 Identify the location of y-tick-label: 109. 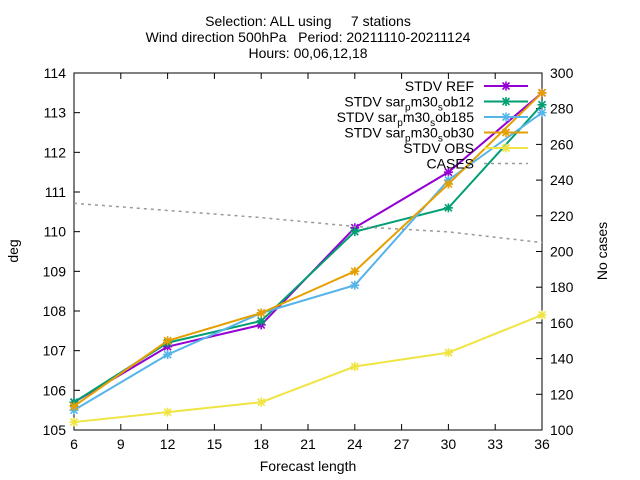
(55, 271).